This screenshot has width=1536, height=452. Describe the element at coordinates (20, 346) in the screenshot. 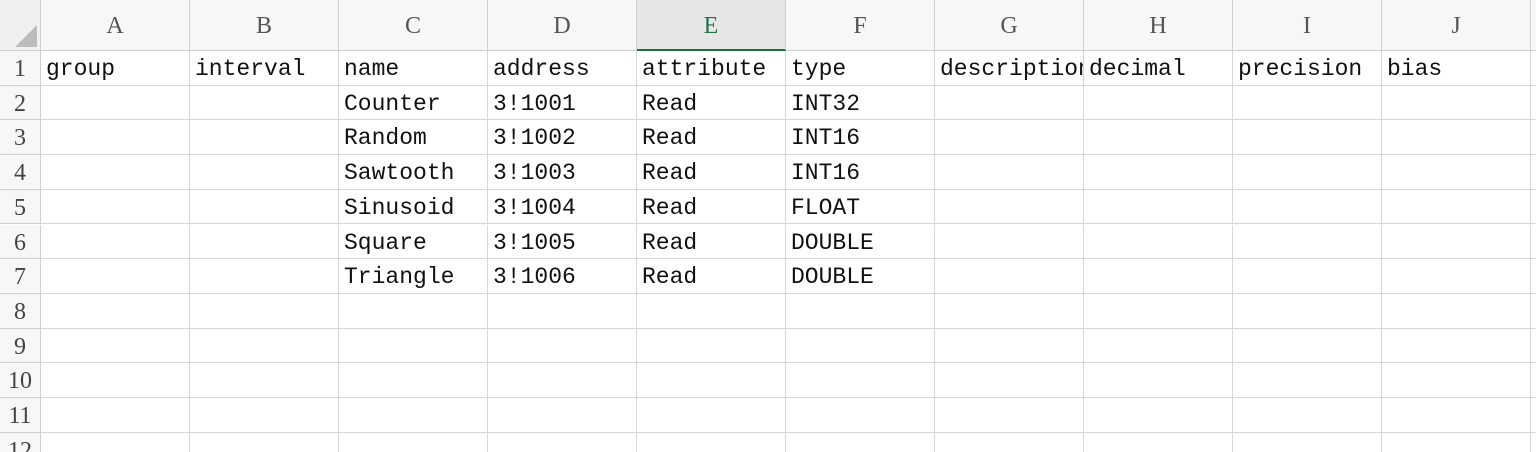

I see `row-header: 9` at that location.